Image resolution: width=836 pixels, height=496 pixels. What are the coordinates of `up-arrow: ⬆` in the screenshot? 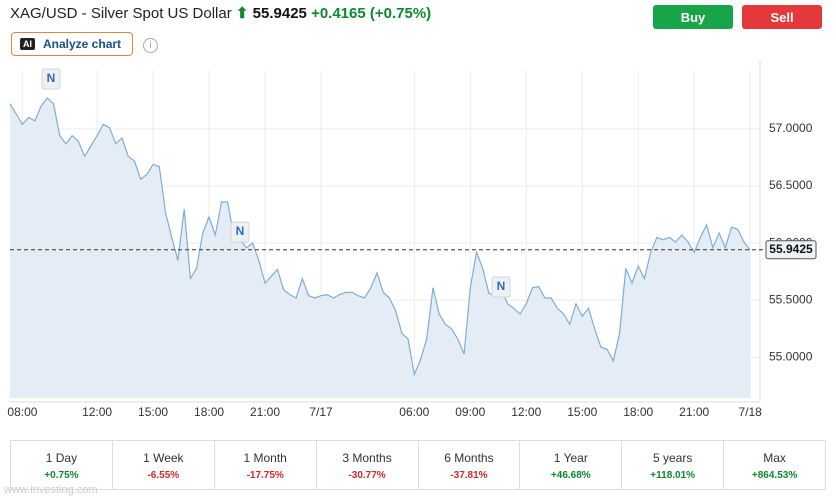 It's located at (242, 13).